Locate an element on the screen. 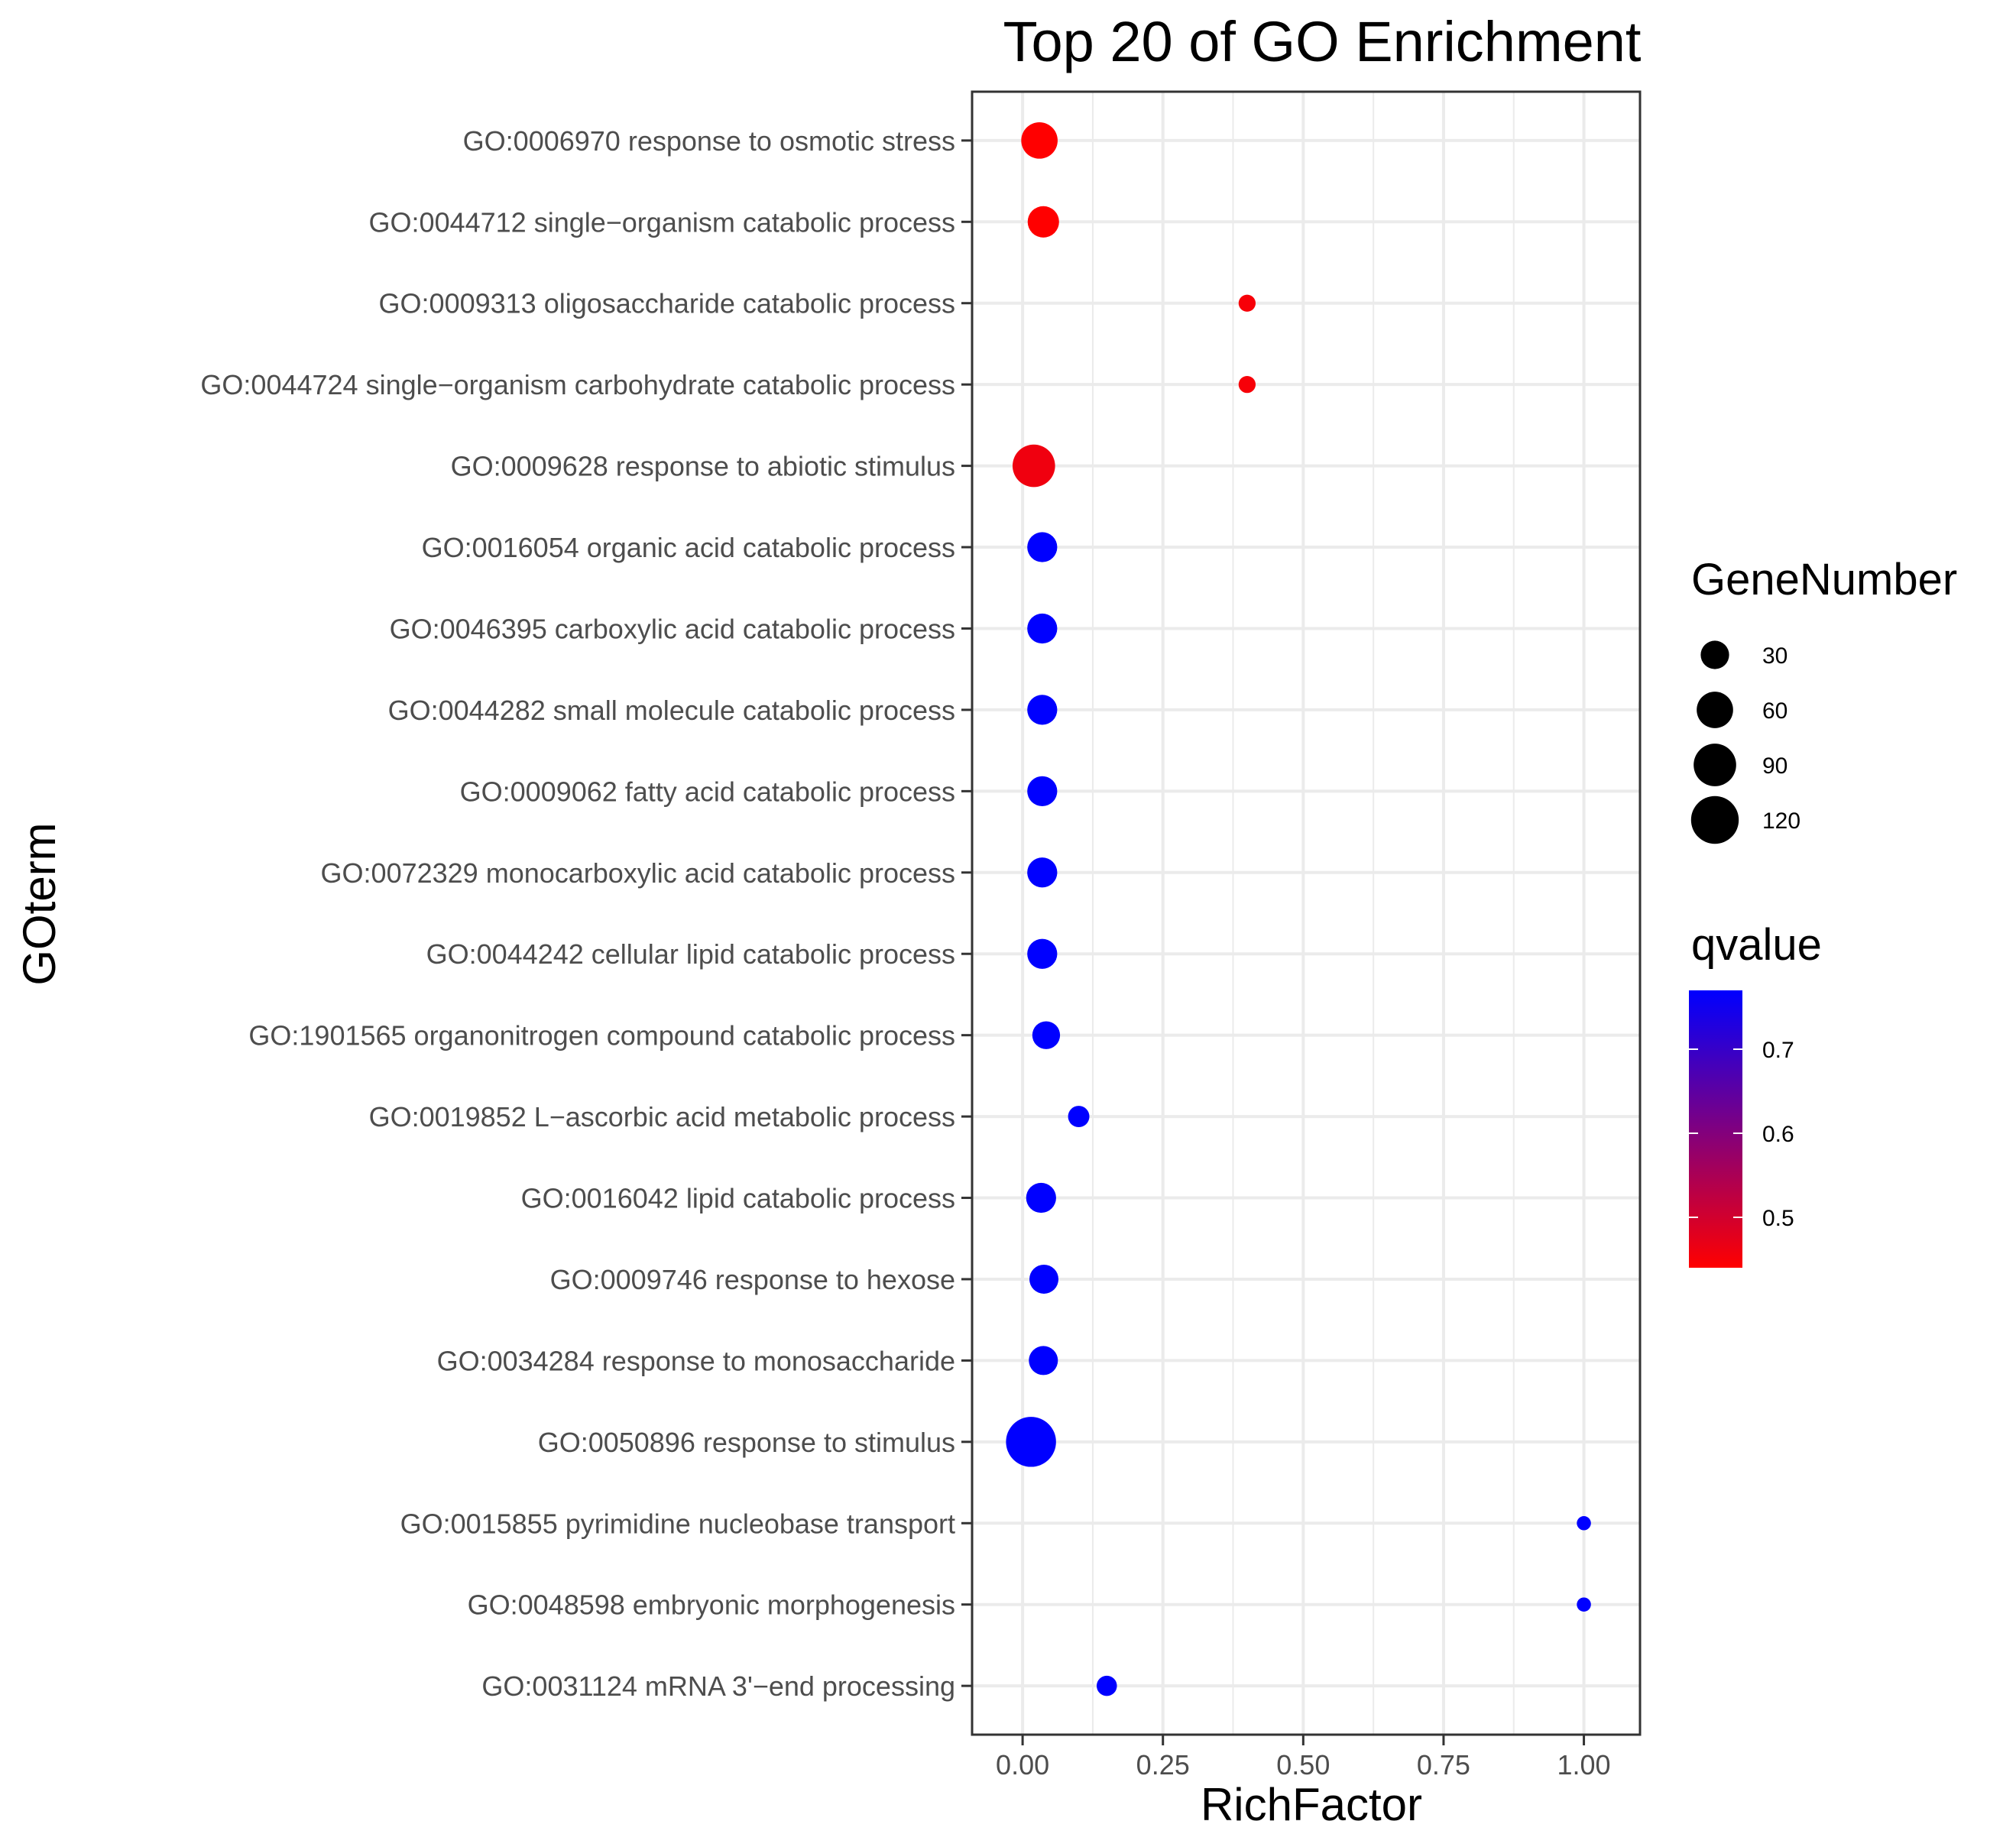 The width and height of the screenshot is (2016, 1834). y-tick-label: GO:0048598 embryonic morphogenesis is located at coordinates (711, 1605).